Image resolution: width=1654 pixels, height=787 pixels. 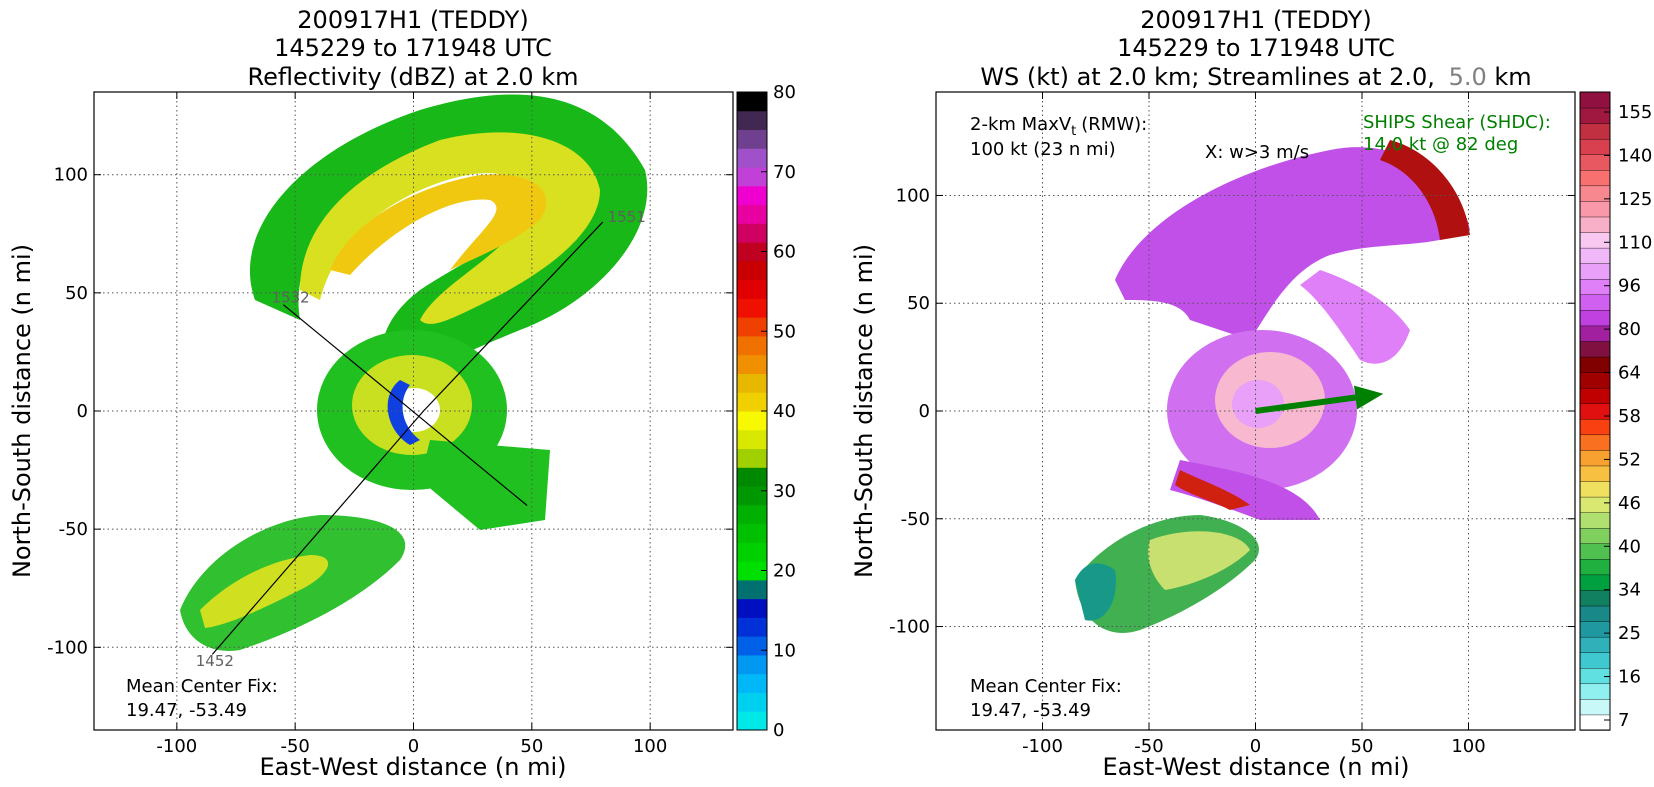 What do you see at coordinates (1629, 459) in the screenshot?
I see `colorbar-tick-label: 52` at bounding box center [1629, 459].